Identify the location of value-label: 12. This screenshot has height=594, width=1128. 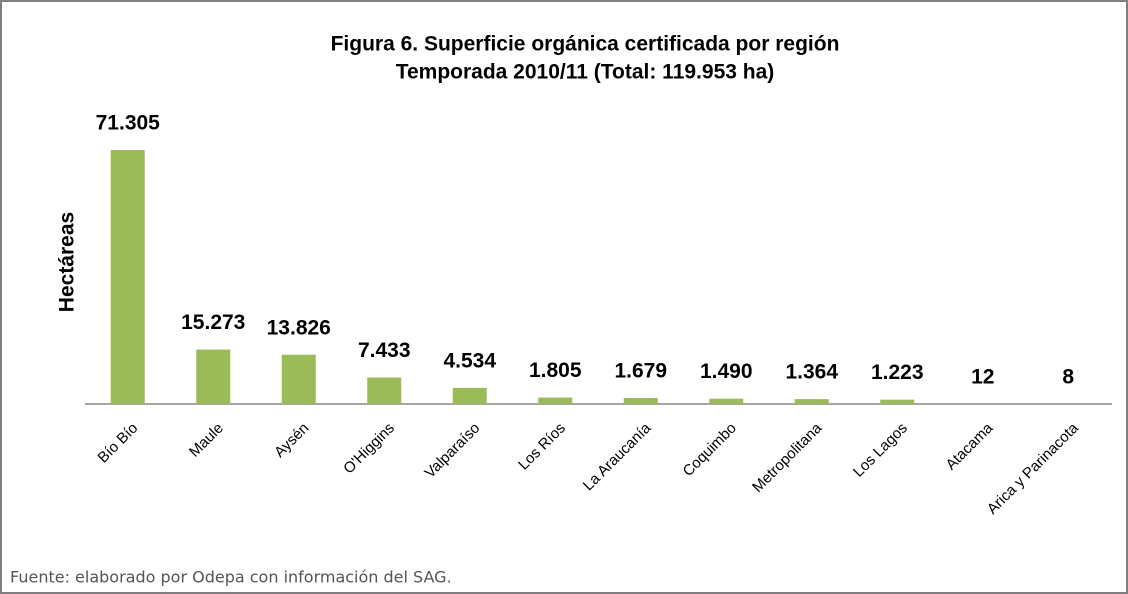
(982, 377).